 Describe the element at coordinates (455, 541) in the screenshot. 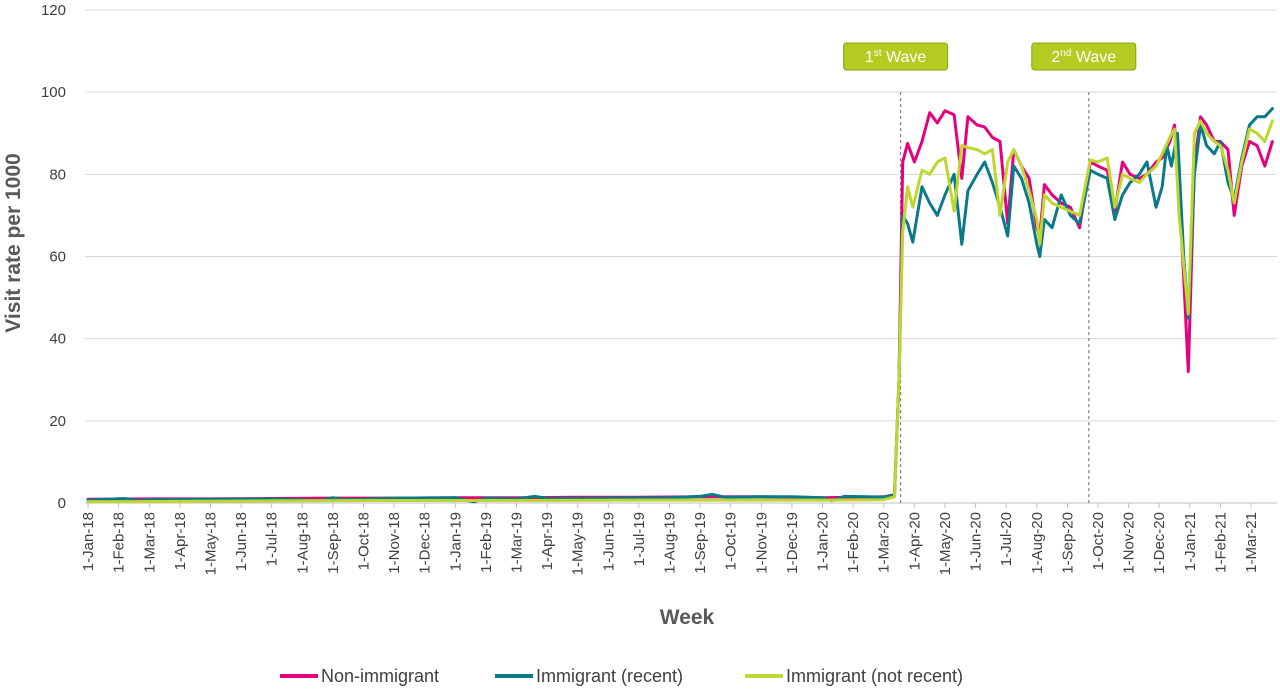

I see `x-tick-label: 1-Jan-19` at that location.